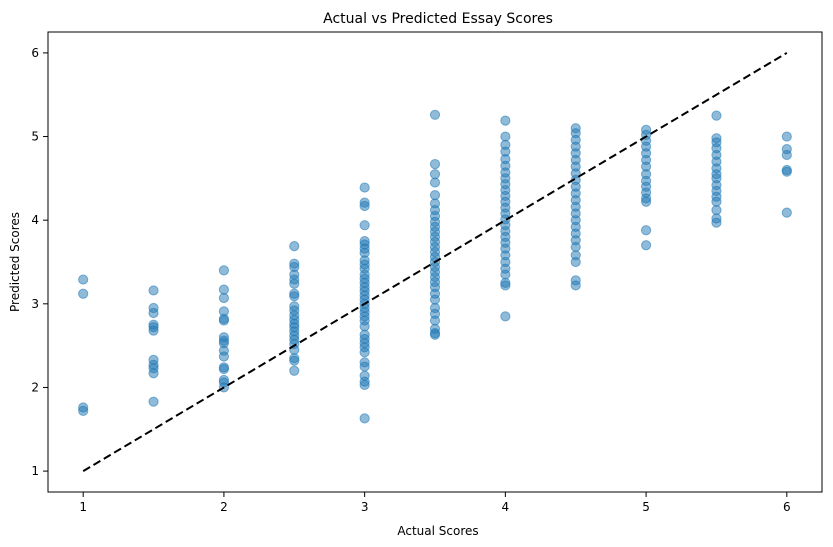 The height and width of the screenshot is (547, 833). What do you see at coordinates (224, 507) in the screenshot?
I see `x-tick-label: 2` at bounding box center [224, 507].